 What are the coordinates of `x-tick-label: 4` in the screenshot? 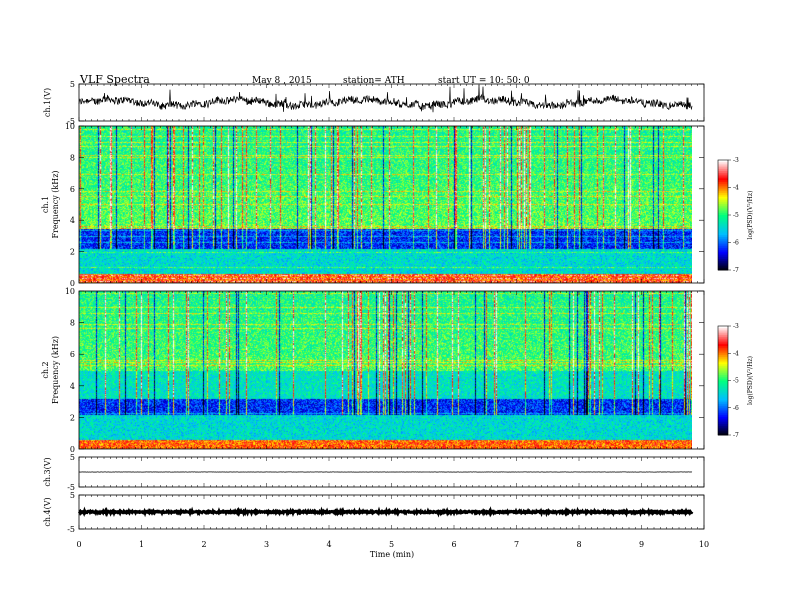 It's located at (328, 544).